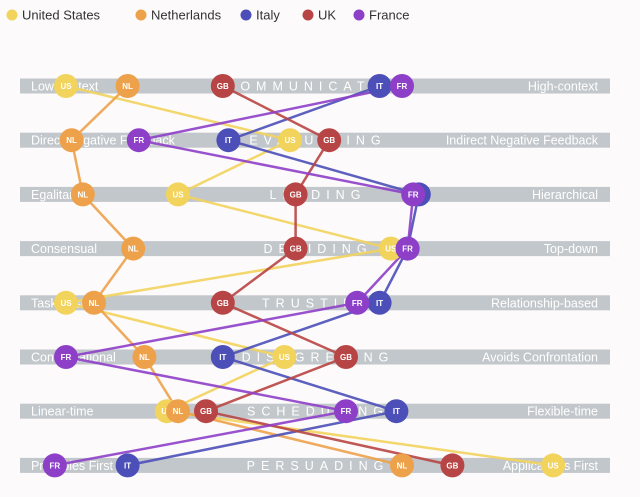 The height and width of the screenshot is (497, 640). Describe the element at coordinates (381, 15) in the screenshot. I see `legend-item-fr: France` at that location.